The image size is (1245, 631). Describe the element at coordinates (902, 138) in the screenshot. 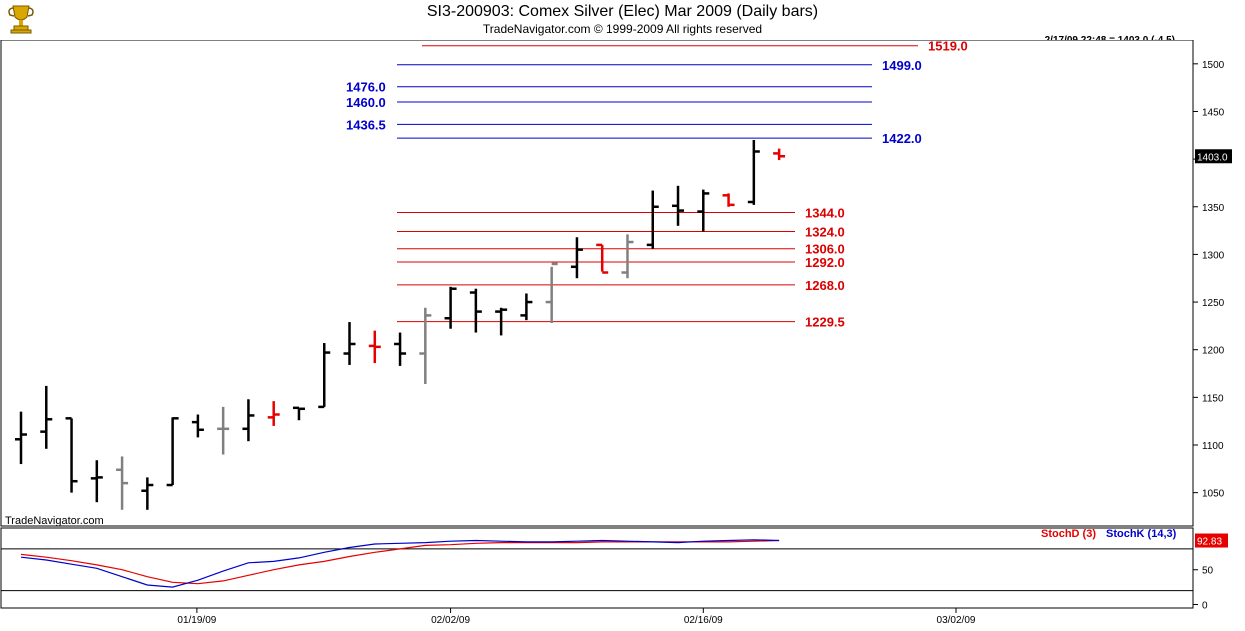

I see `level-label: 1422.0` at that location.